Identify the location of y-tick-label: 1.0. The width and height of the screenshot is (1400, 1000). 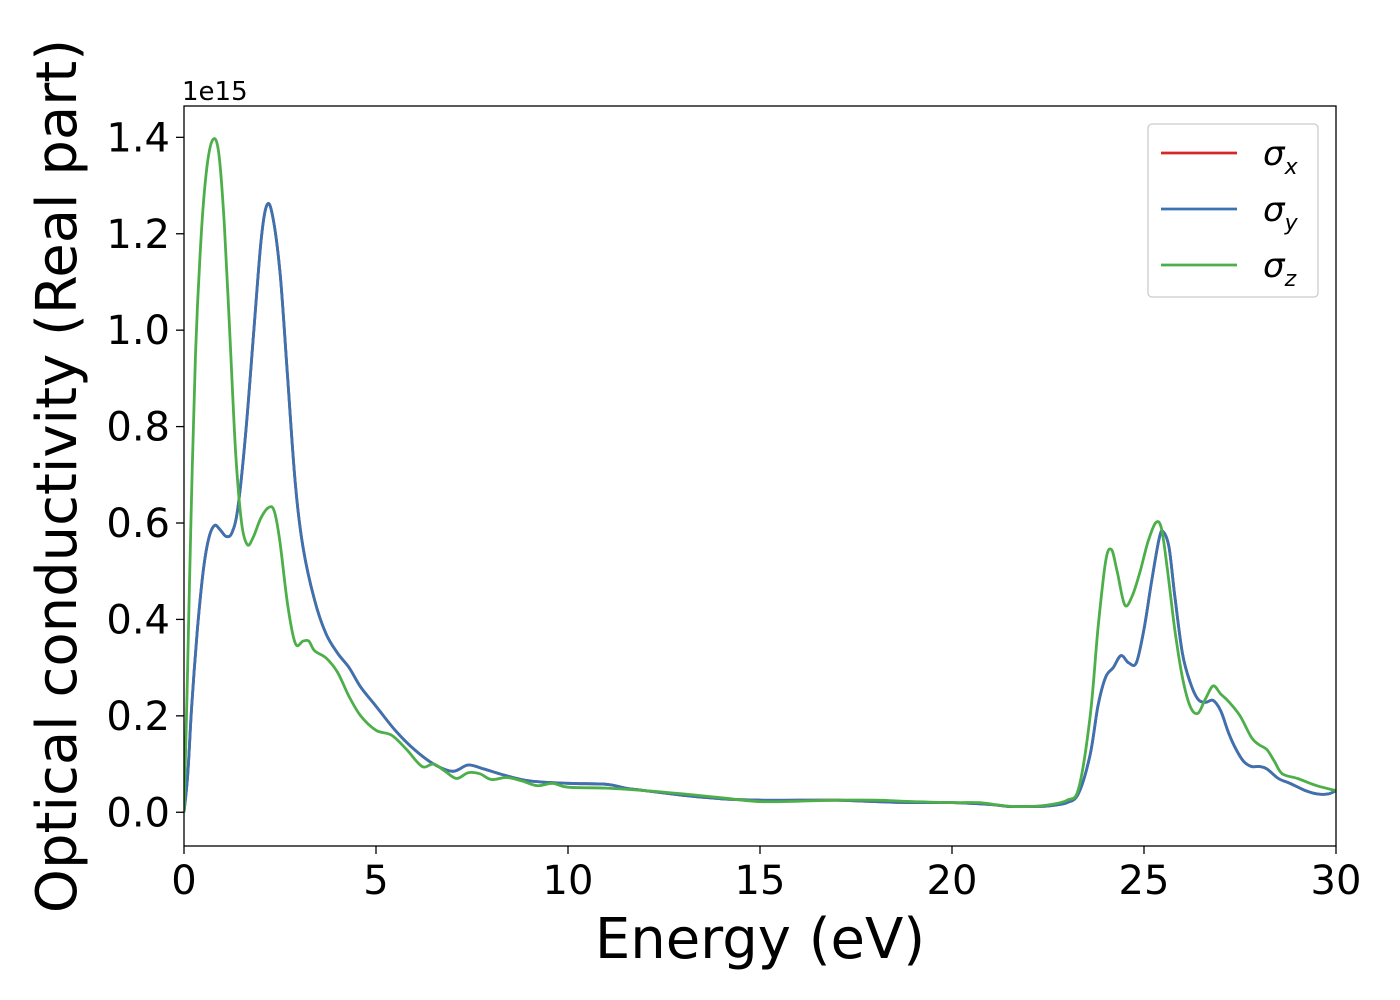
(138, 331).